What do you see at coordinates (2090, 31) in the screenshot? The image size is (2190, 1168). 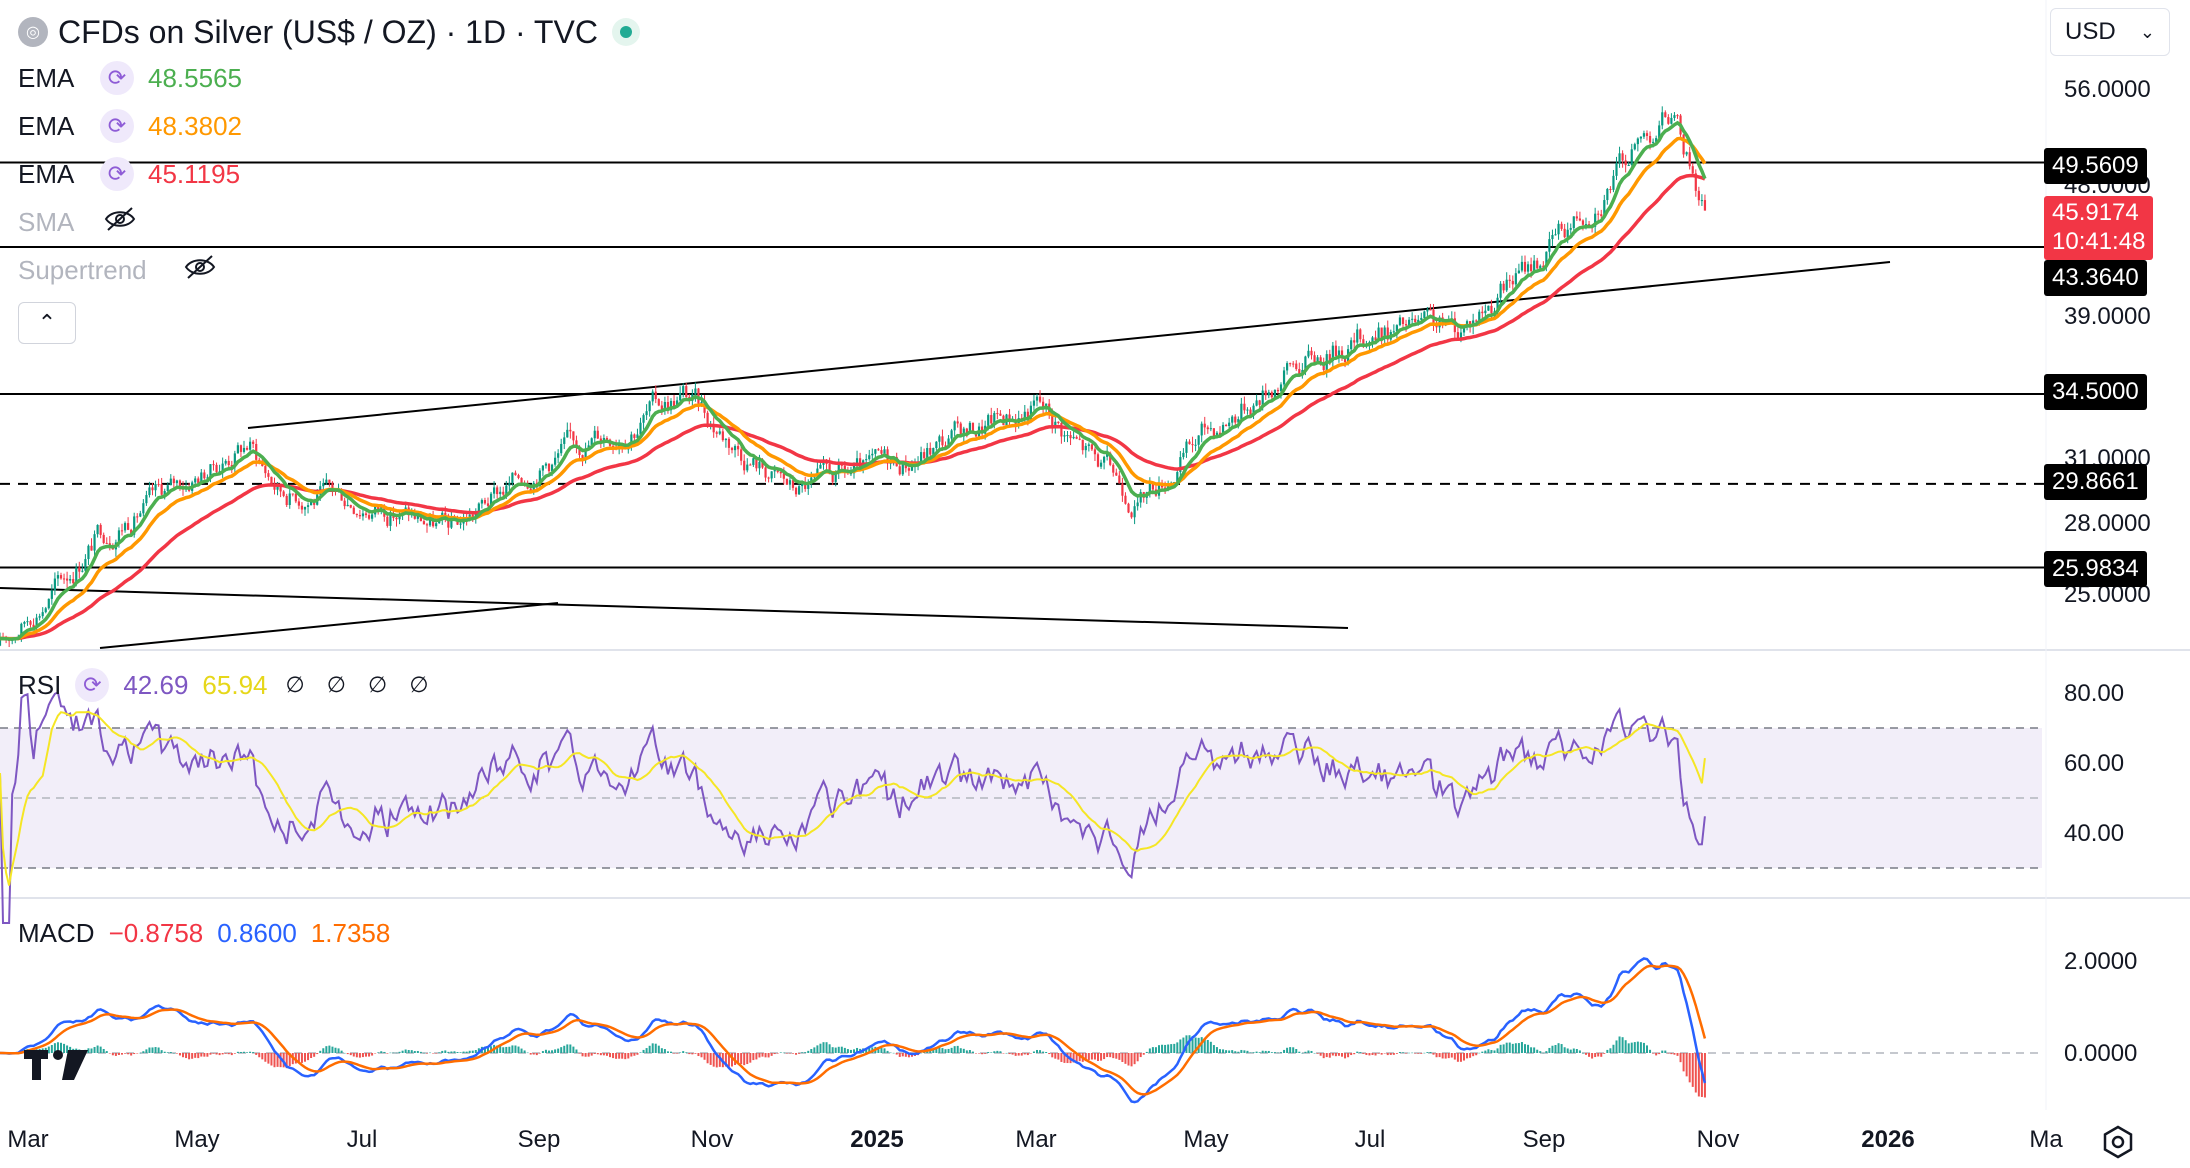 I see `currency-value: USD` at bounding box center [2090, 31].